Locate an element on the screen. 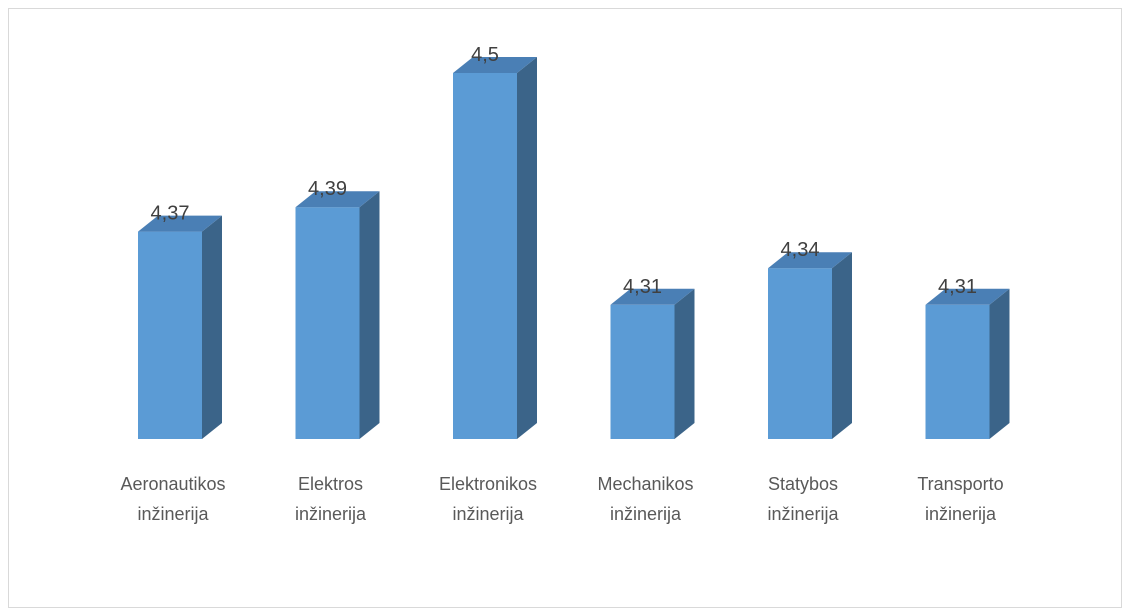  category-label-0-1: inžinerija is located at coordinates (173, 514).